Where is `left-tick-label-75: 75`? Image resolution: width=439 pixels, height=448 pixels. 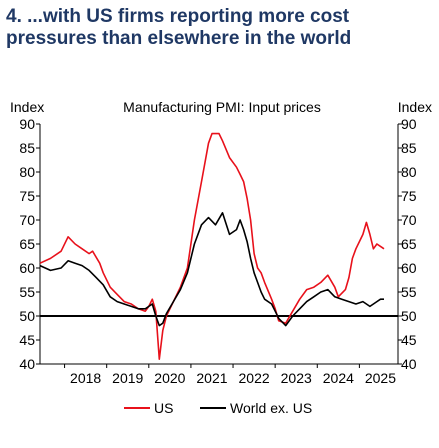 left-tick-label-75: 75 is located at coordinates (27, 196).